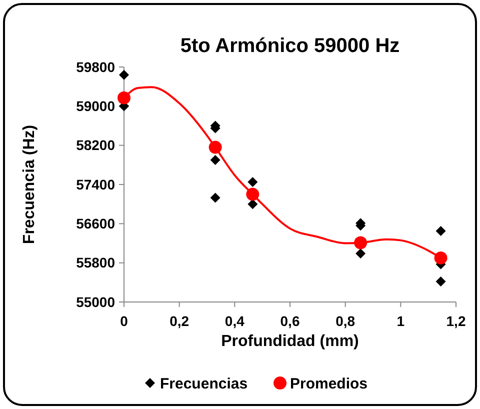  What do you see at coordinates (290, 46) in the screenshot?
I see `chart-title: 5to Armónico 59000 Hz` at bounding box center [290, 46].